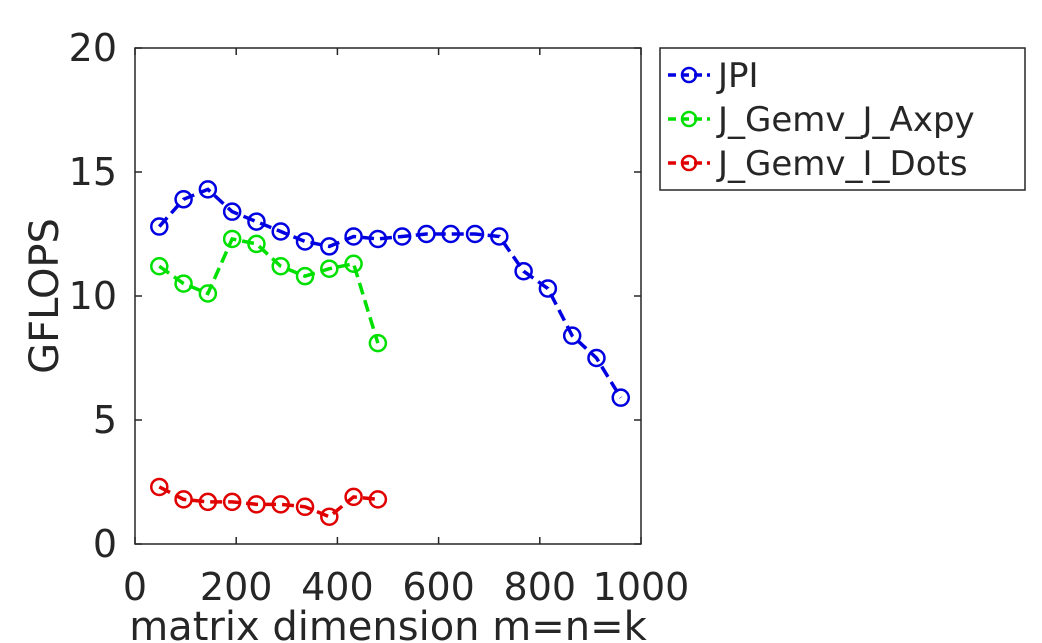 This screenshot has width=1042, height=643. What do you see at coordinates (105, 420) in the screenshot?
I see `y-tick-label: 5` at bounding box center [105, 420].